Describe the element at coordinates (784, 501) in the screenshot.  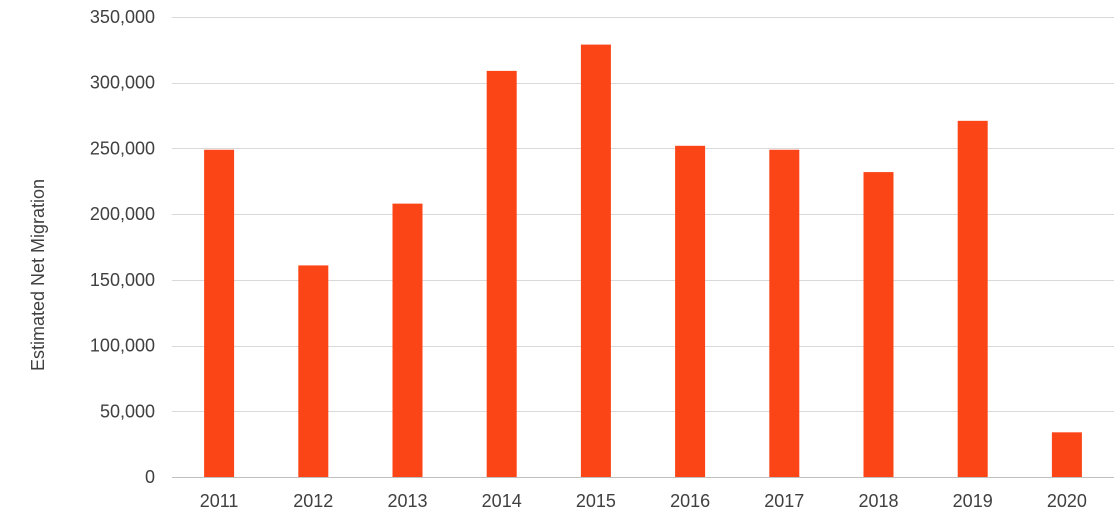
I see `x-tick-label: 2017` at that location.